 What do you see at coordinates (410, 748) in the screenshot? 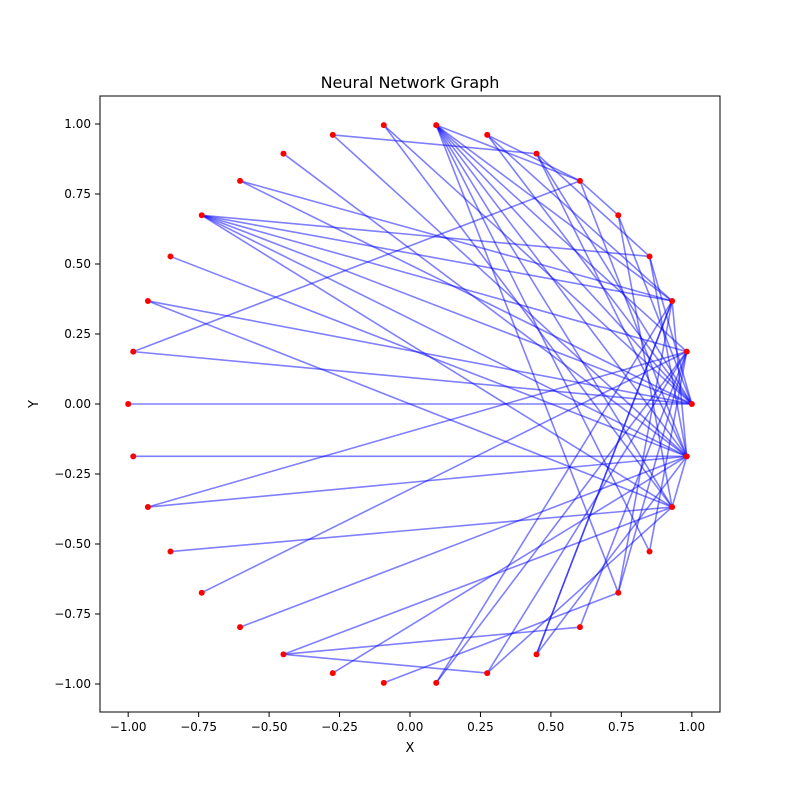
I see `x-axis-label: X` at bounding box center [410, 748].